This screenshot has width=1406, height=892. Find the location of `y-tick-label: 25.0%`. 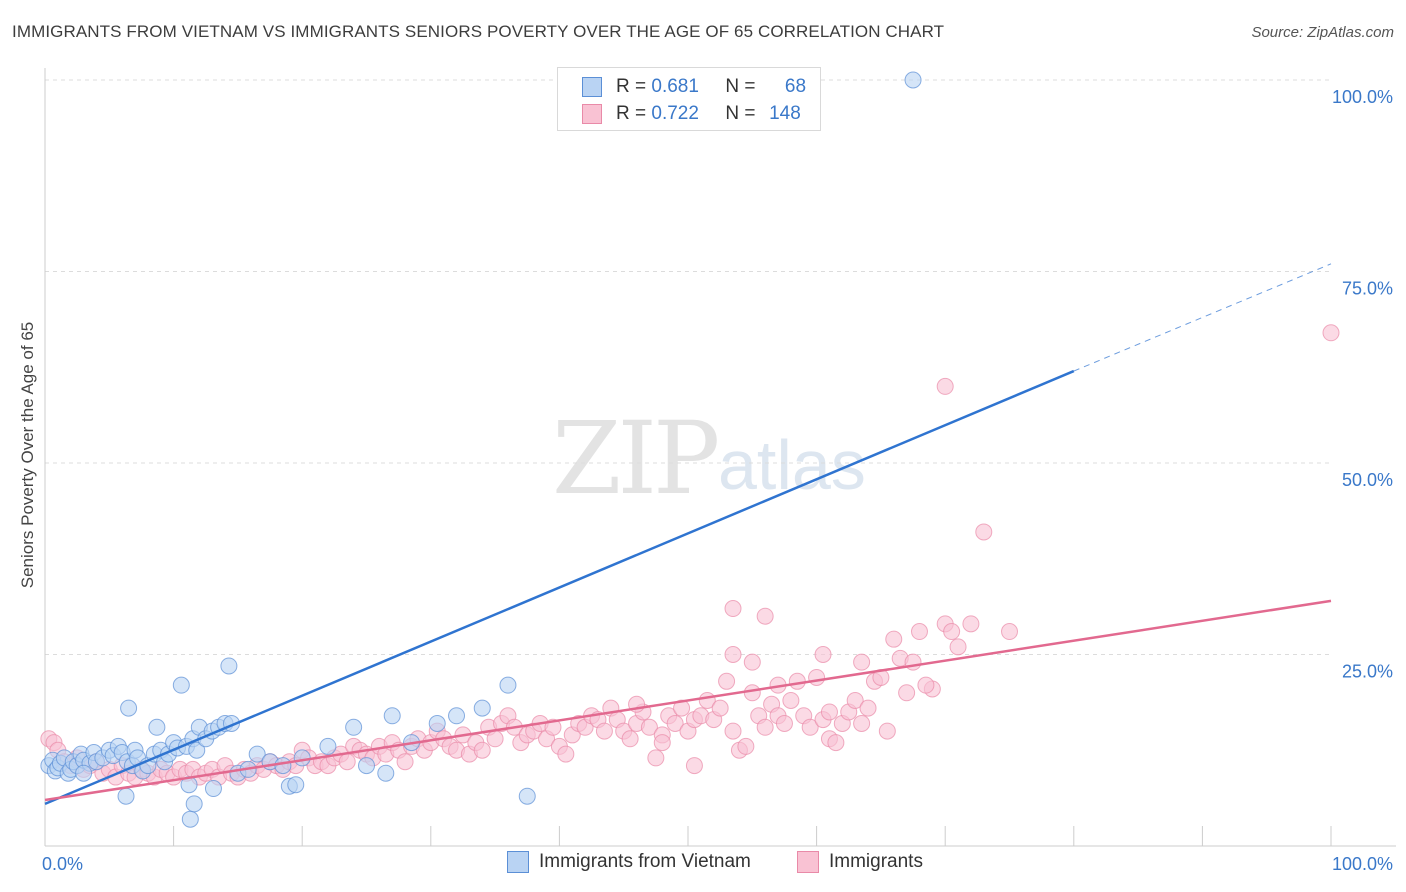

y-tick-label: 25.0% is located at coordinates (1367, 672).